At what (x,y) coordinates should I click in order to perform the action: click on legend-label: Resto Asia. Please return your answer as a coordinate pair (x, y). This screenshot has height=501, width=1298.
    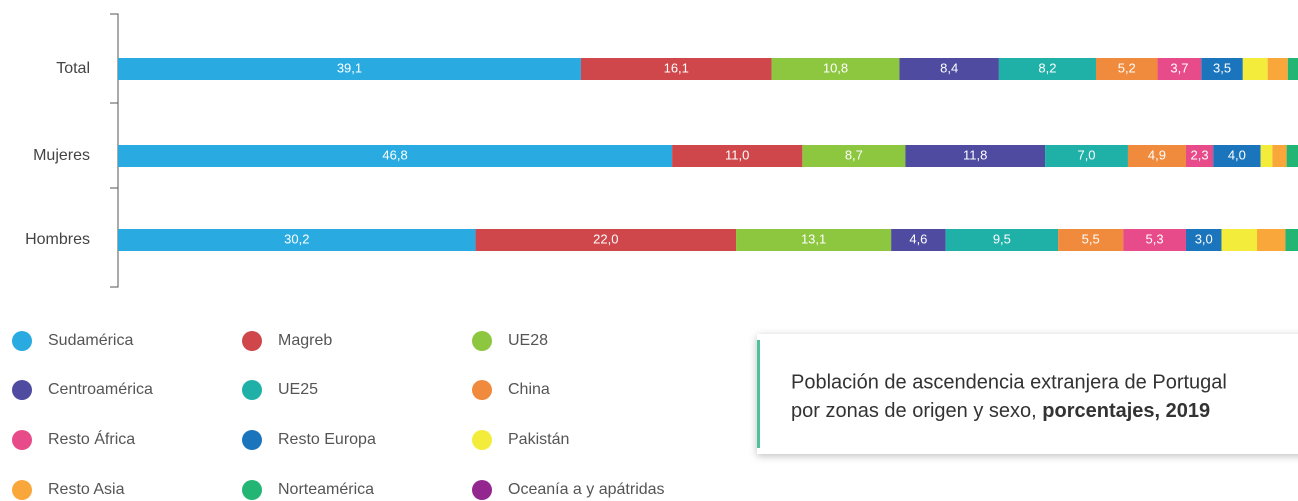
    Looking at the image, I should click on (86, 489).